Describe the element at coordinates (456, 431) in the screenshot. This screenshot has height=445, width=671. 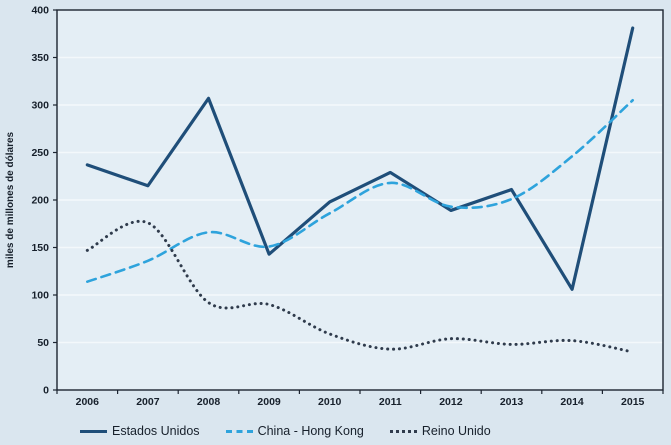
I see `legend-label: Reino Unido` at that location.